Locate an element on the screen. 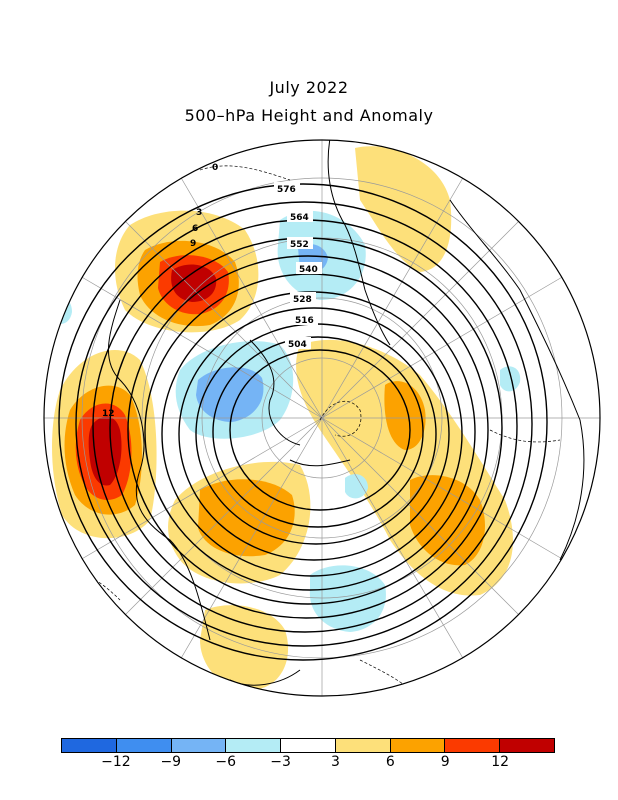 The height and width of the screenshot is (800, 618). colorbar-tick-label: −12 is located at coordinates (116, 762).